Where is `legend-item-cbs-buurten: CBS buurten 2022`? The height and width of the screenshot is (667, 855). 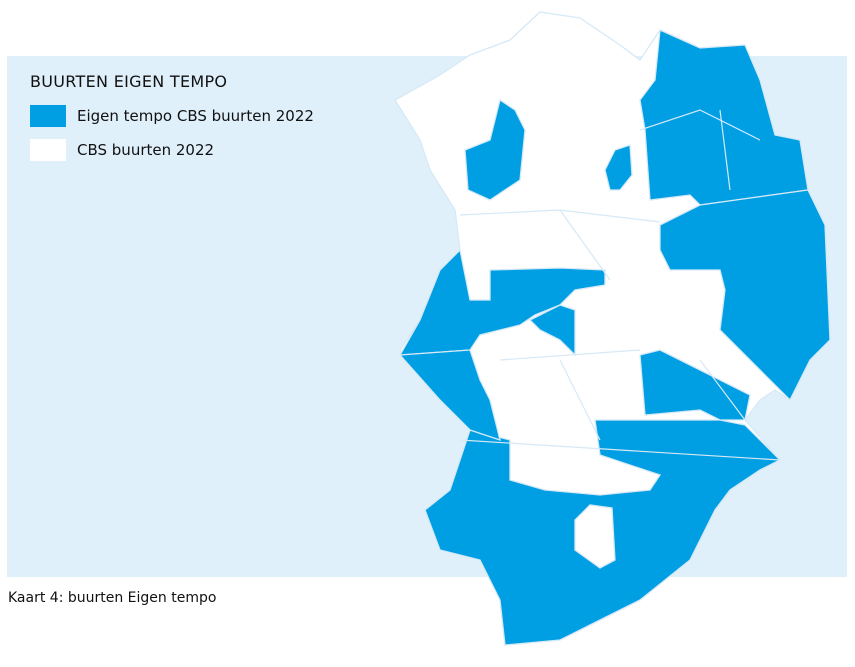
legend-item-cbs-buurten: CBS buurten 2022 is located at coordinates (172, 150).